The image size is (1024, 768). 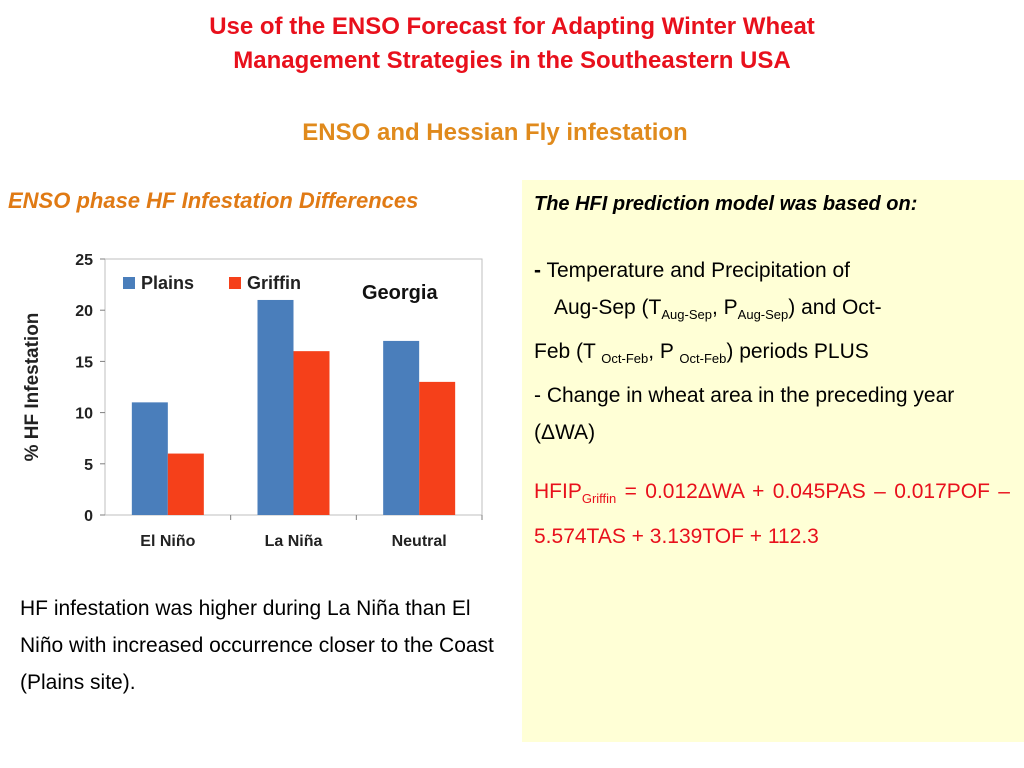 What do you see at coordinates (558, 492) in the screenshot?
I see `formula-lhs: HFIP` at bounding box center [558, 492].